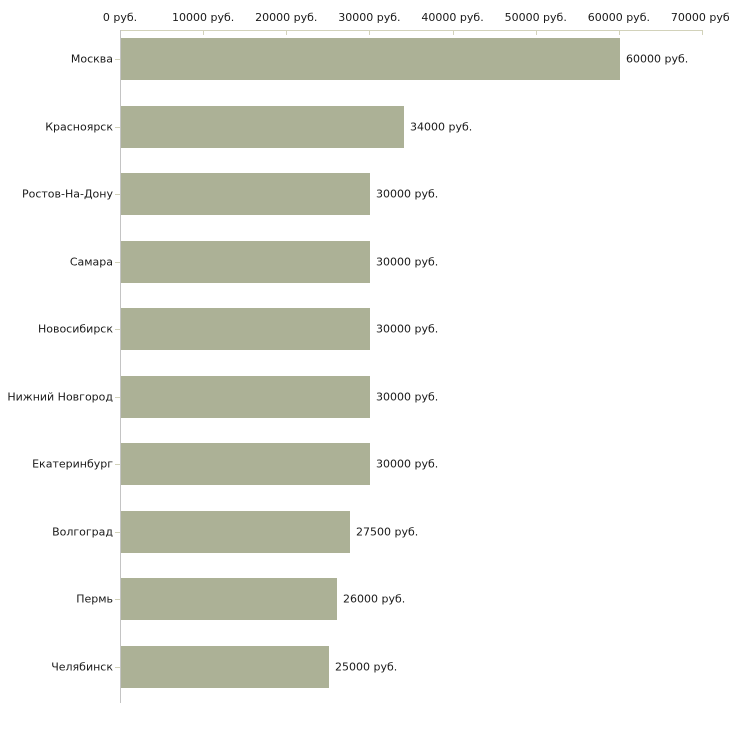  I want to click on y-axis-line, so click(120, 366).